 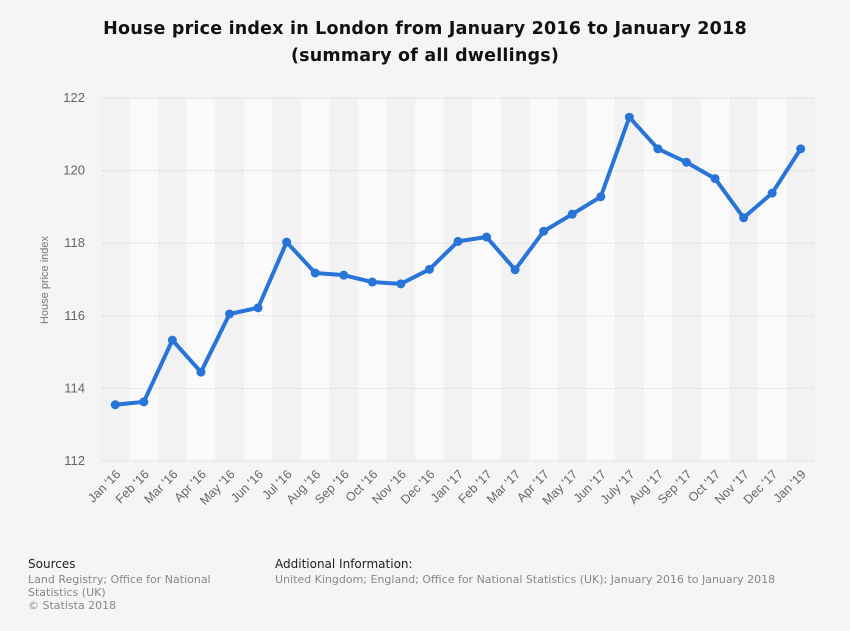 What do you see at coordinates (74, 315) in the screenshot?
I see `y-tick-label: 116` at bounding box center [74, 315].